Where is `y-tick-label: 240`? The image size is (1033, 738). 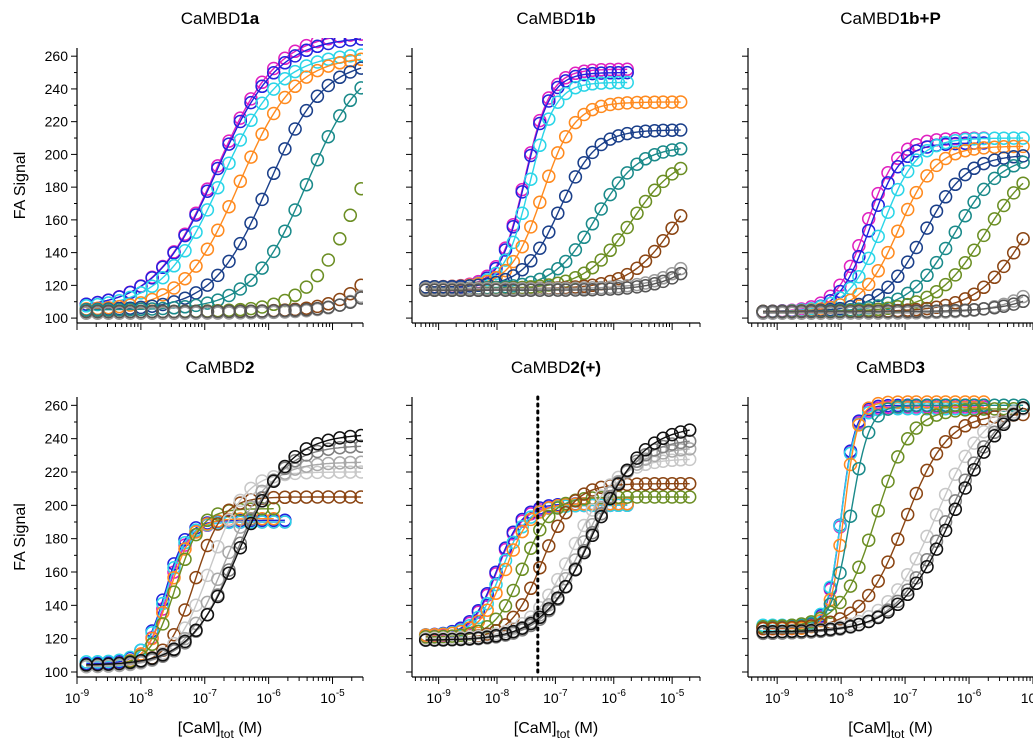
y-tick-label: 240 is located at coordinates (57, 89).